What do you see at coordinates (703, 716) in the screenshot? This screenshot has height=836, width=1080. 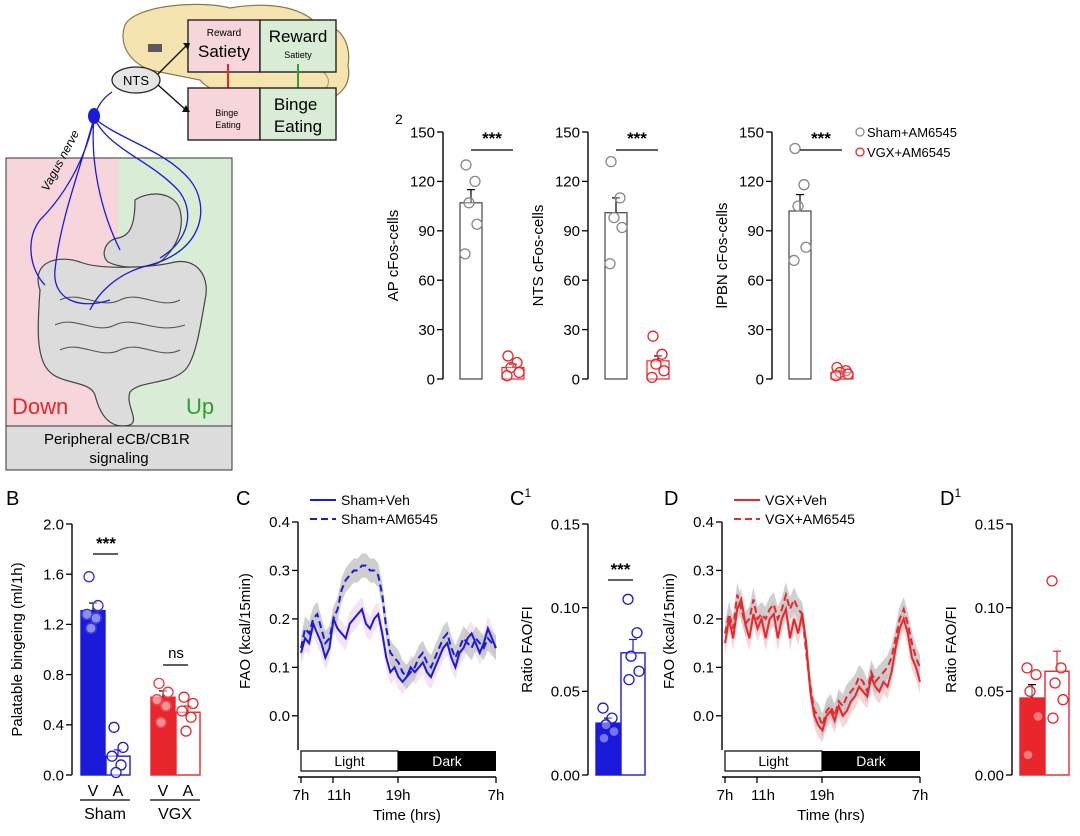 I see `y-tick-label: 0.0` at bounding box center [703, 716].